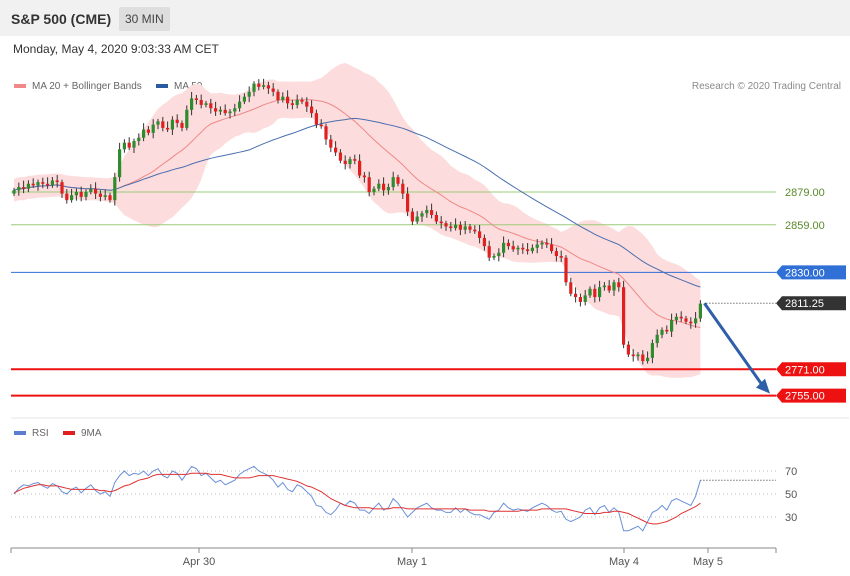 This screenshot has height=576, width=850. What do you see at coordinates (805, 273) in the screenshot?
I see `level-label-2: 2830.00` at bounding box center [805, 273].